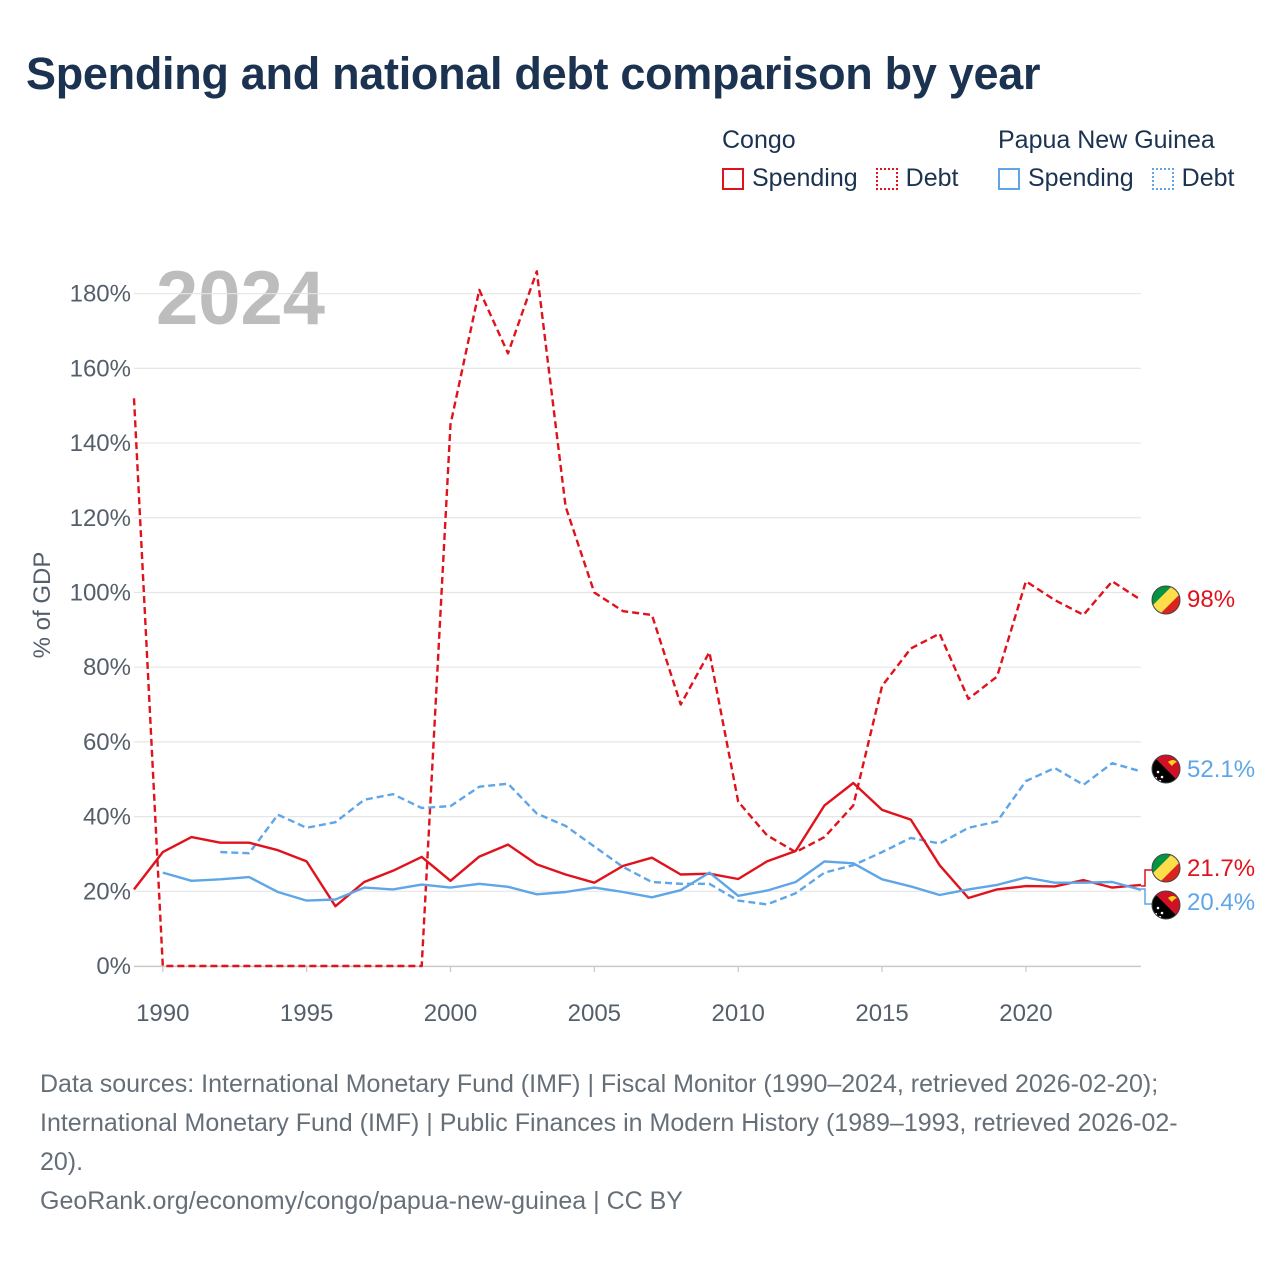  Describe the element at coordinates (107, 742) in the screenshot. I see `y-tick-label: 60%` at that location.